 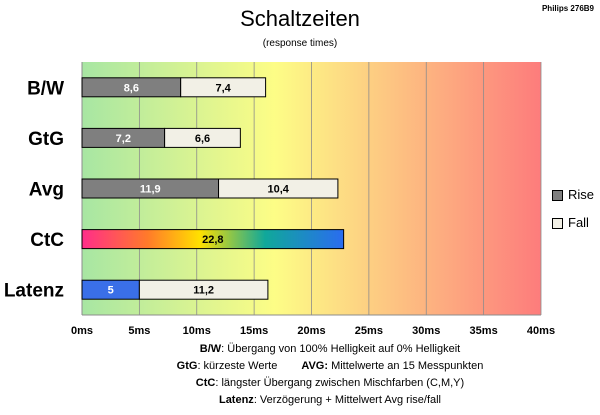 I want to click on data-label: 7,4, so click(x=223, y=88).